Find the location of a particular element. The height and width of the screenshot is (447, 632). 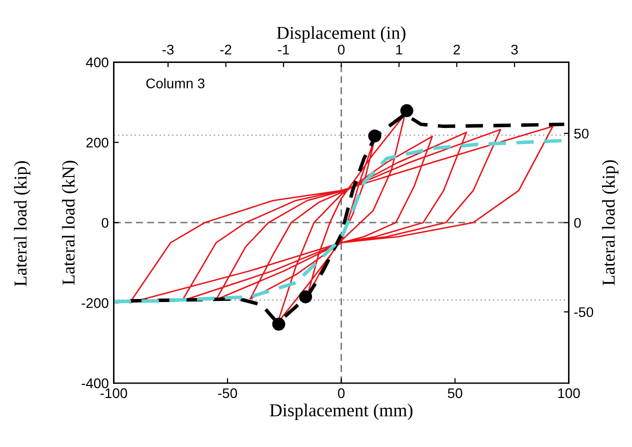

x2-axis-title: Displacement (in) is located at coordinates (341, 34).